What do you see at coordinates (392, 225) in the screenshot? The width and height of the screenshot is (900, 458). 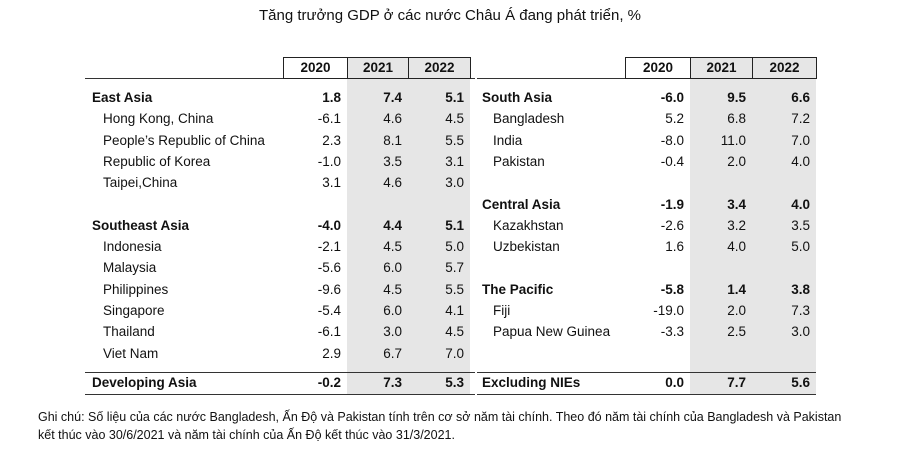 I see `value: 4.4` at bounding box center [392, 225].